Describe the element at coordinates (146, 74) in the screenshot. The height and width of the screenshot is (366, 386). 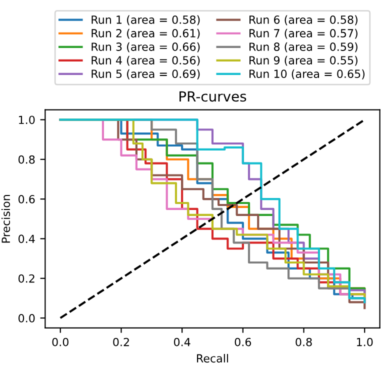
I see `legend-label: Run 5 (area = 0.69)` at that location.